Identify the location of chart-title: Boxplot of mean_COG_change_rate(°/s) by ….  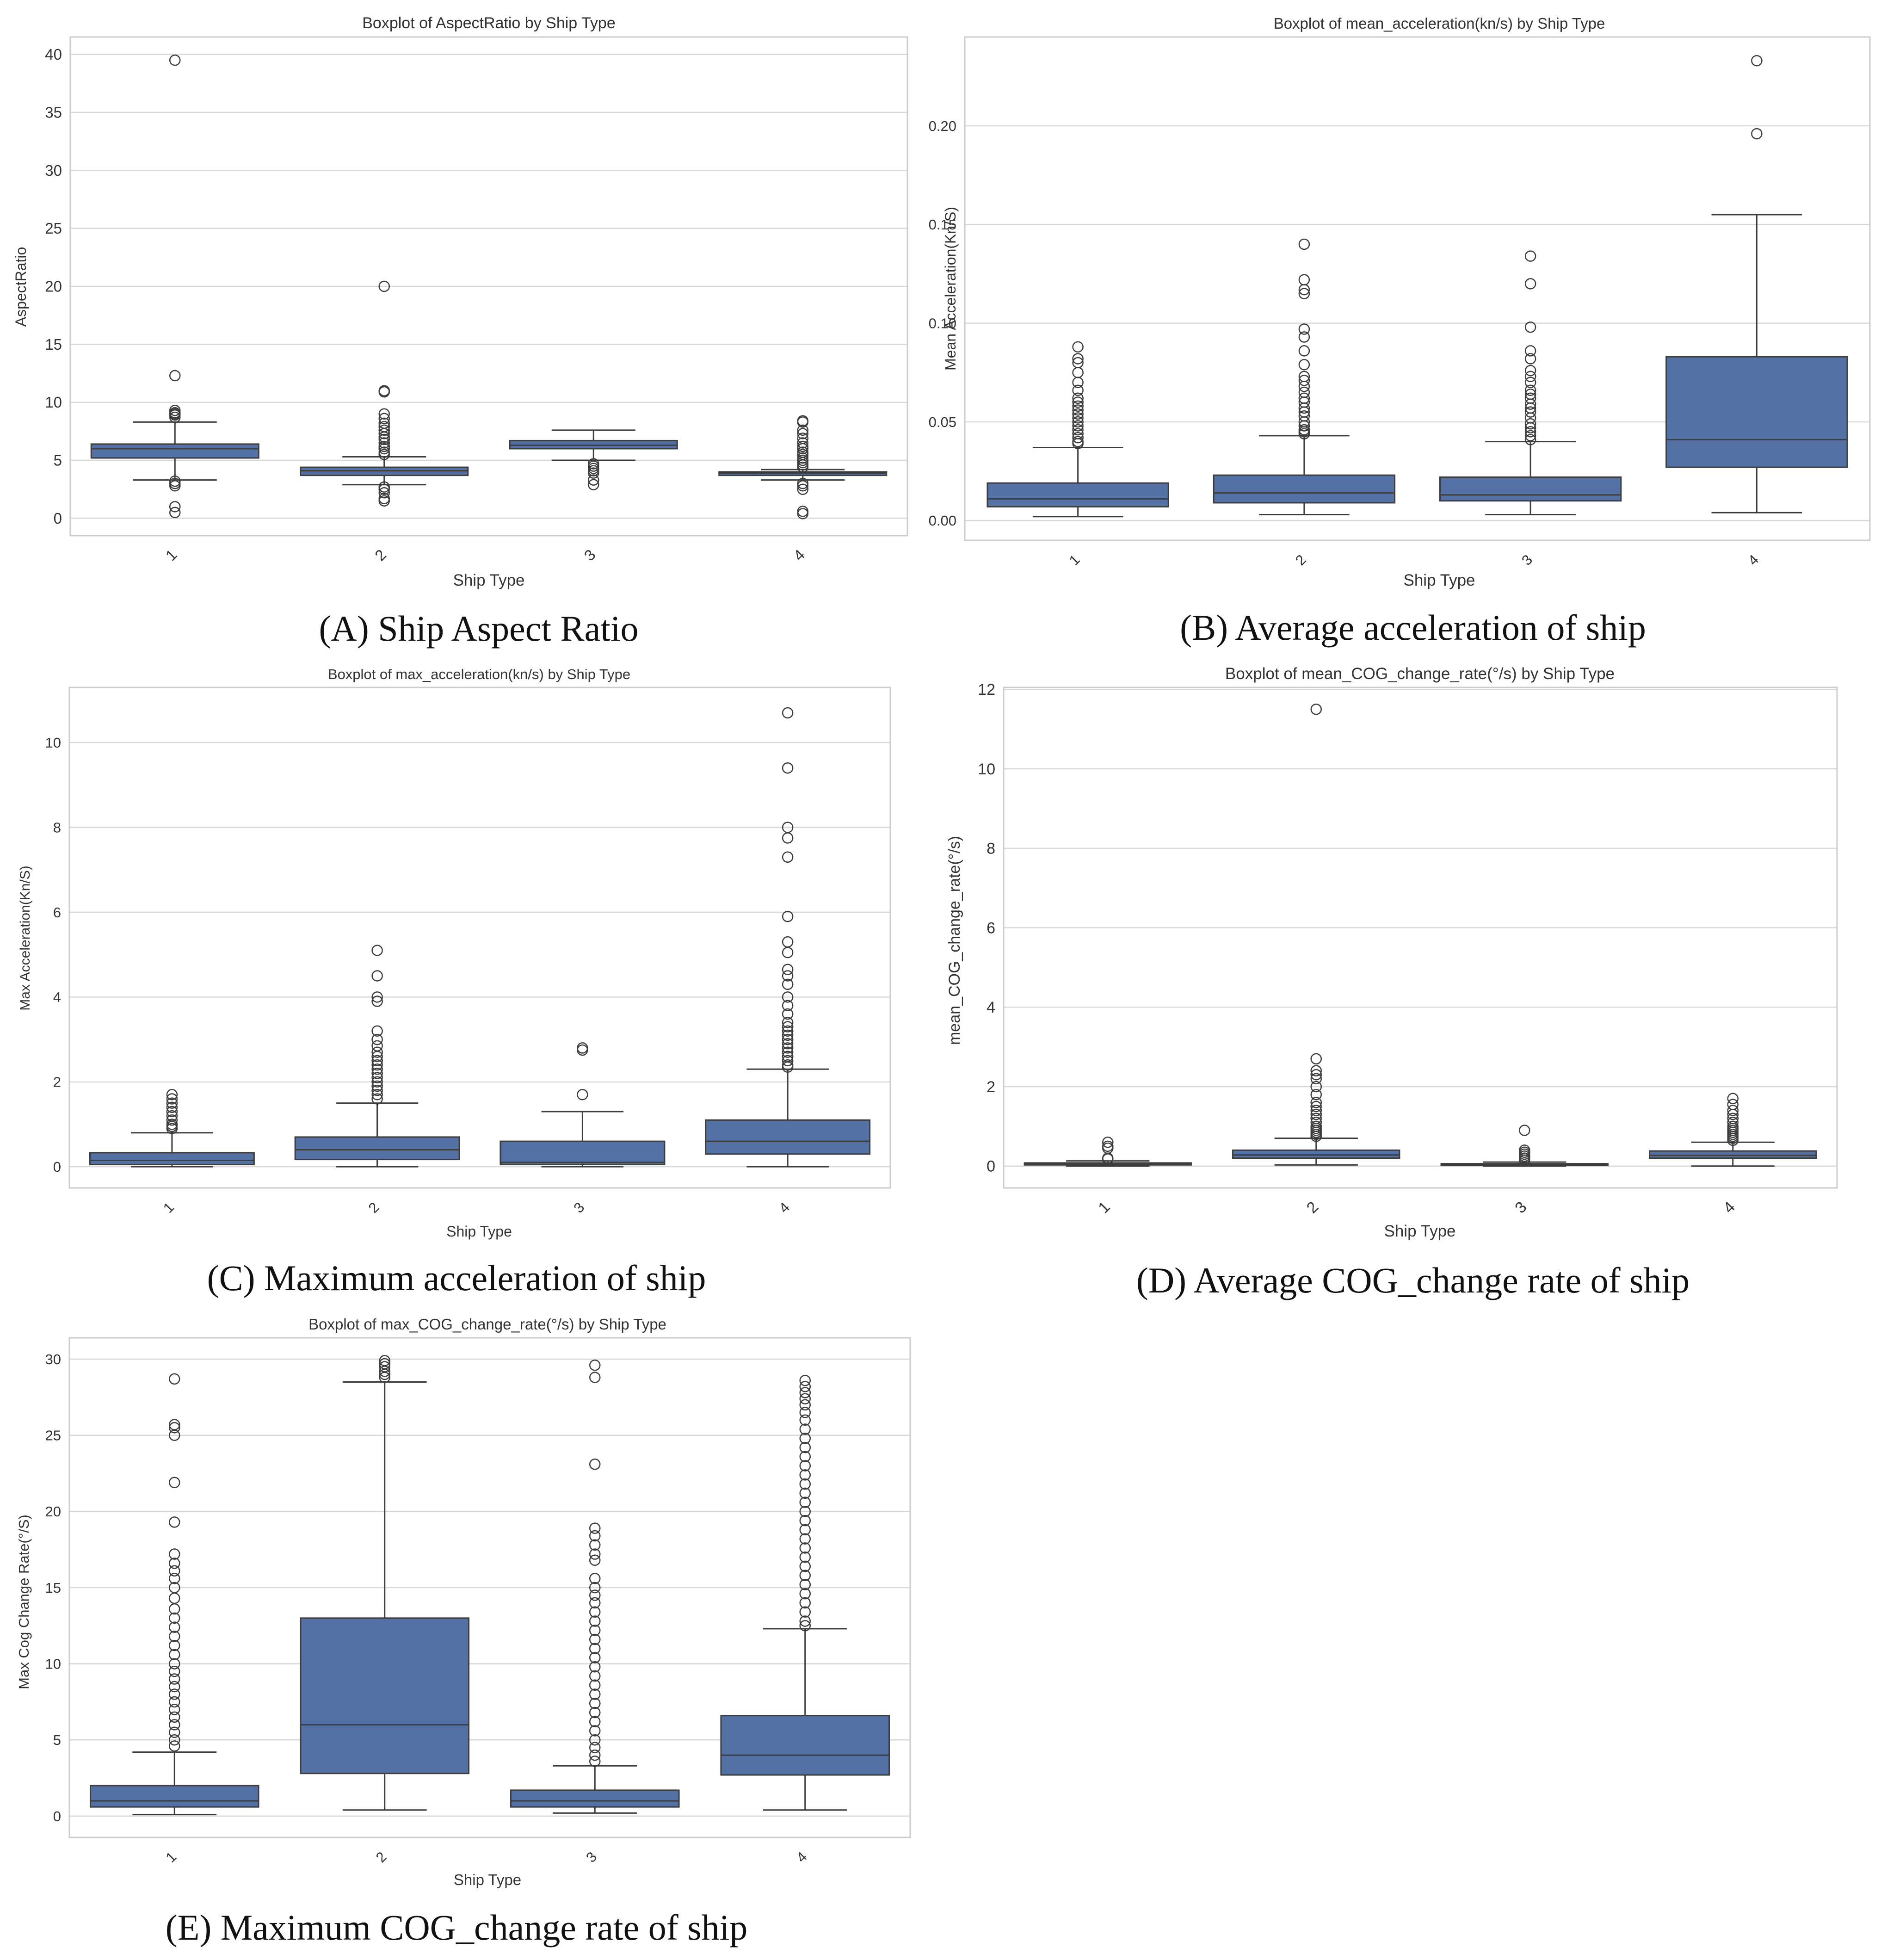
(1420, 674).